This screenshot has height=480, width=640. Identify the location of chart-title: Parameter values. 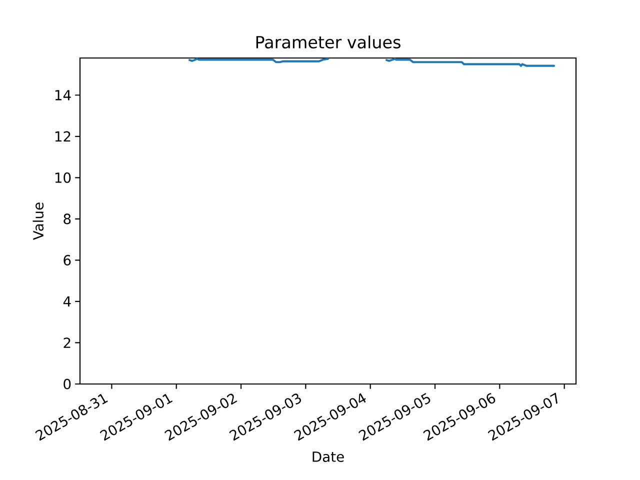
(328, 42).